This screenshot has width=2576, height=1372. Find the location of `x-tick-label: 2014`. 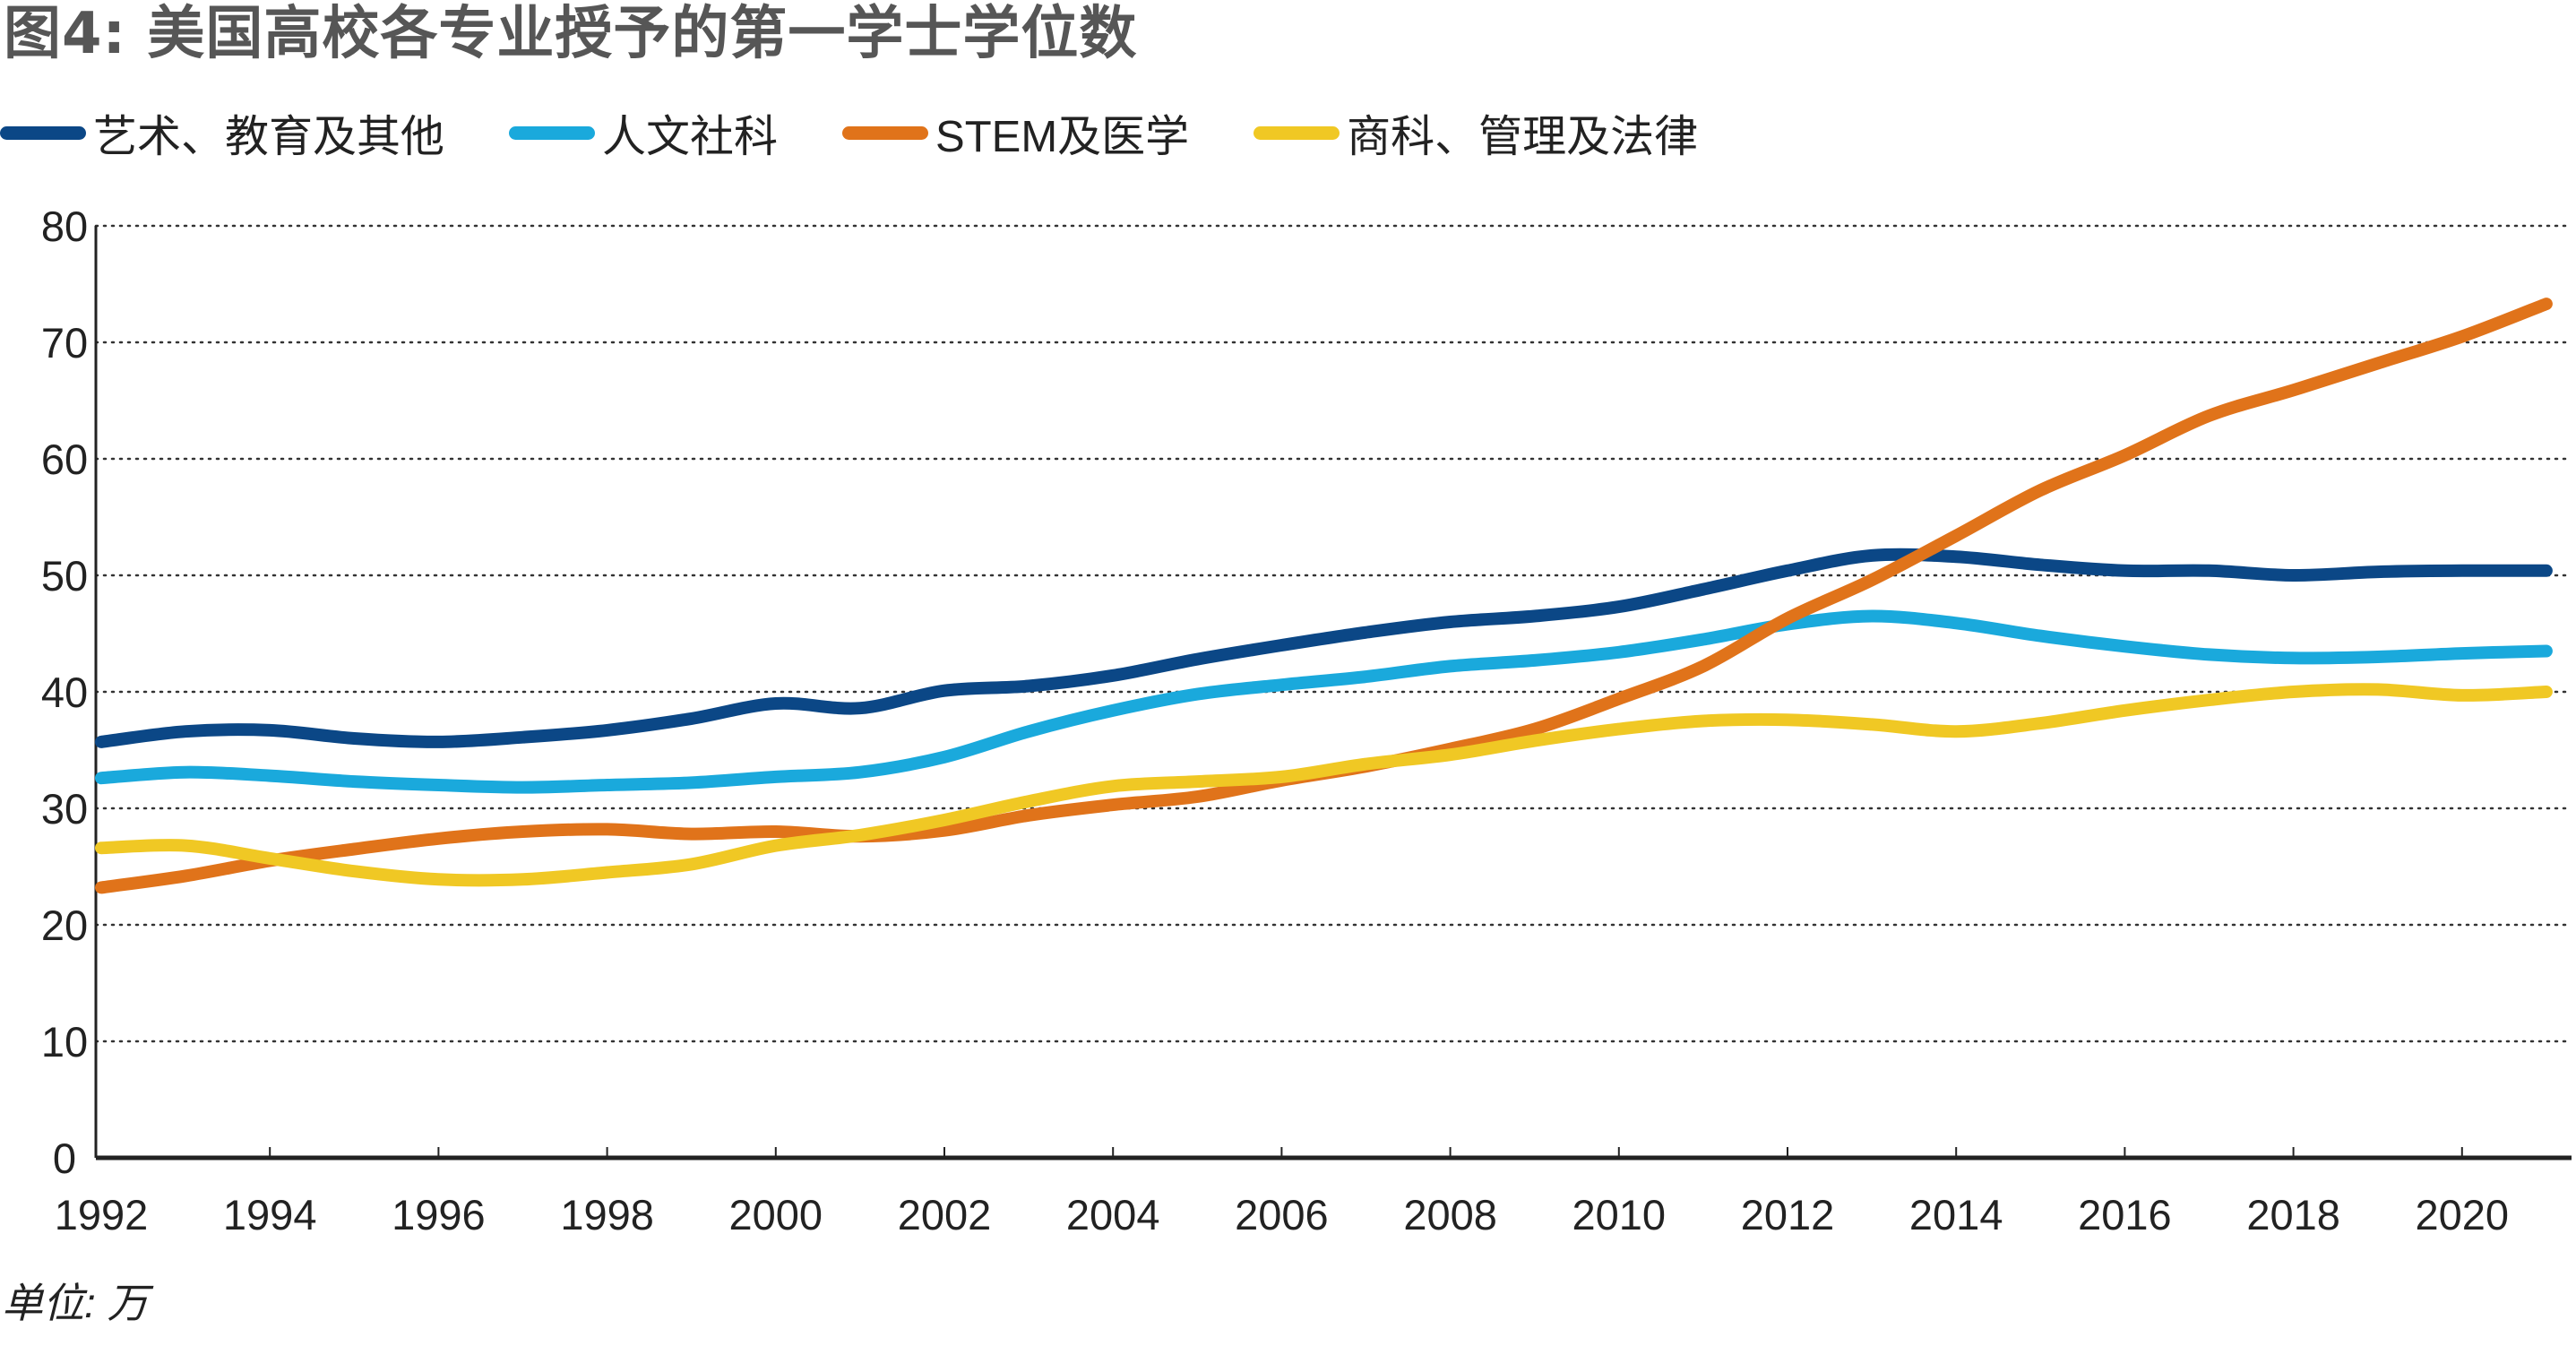

x-tick-label: 2014 is located at coordinates (1956, 1214).